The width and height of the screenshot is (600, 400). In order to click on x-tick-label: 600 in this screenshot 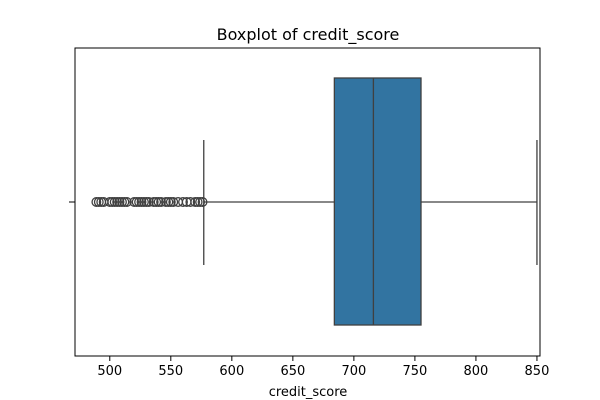, I will do `click(231, 371)`.